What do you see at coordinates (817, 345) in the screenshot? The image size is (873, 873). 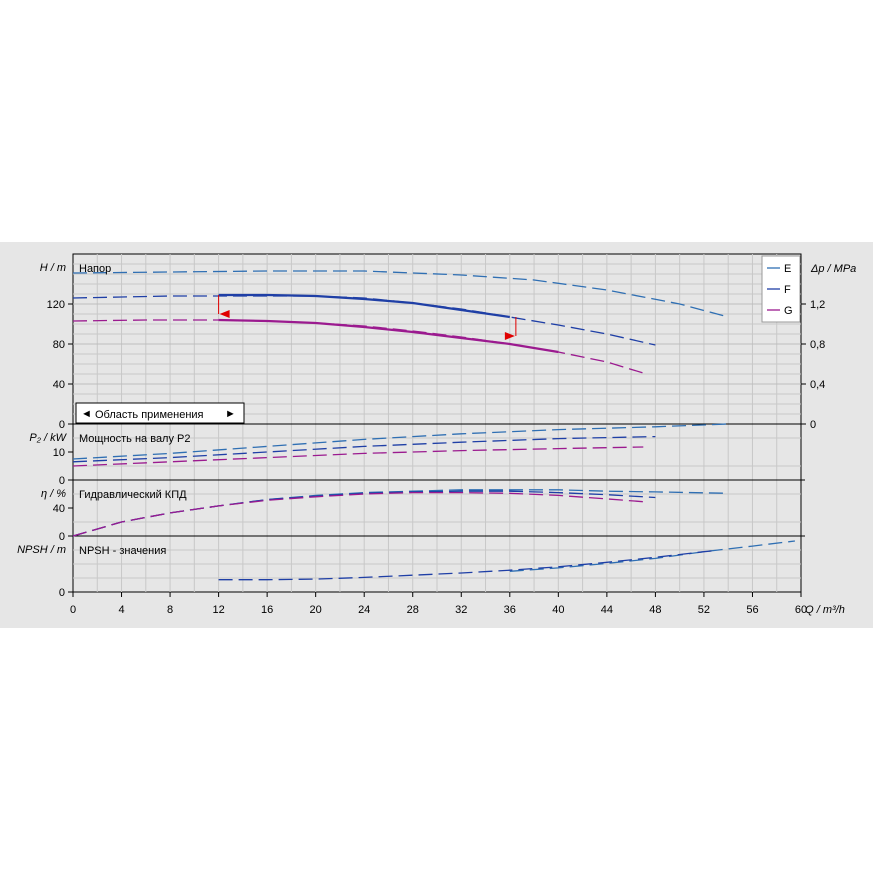 I see `right-tick-label: 0,8` at bounding box center [817, 345].